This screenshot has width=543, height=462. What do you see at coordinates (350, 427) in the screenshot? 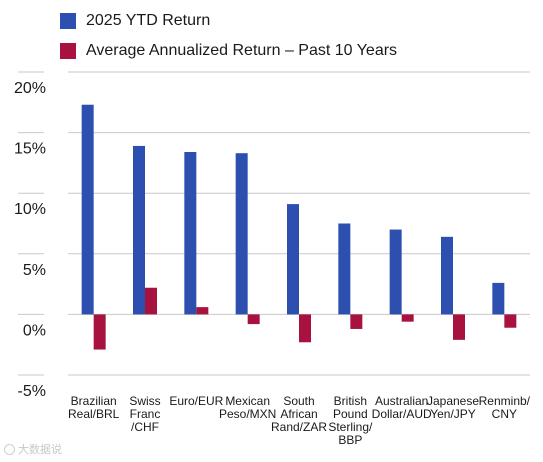
I see `x-tick-label-line: Sterling/` at bounding box center [350, 427].